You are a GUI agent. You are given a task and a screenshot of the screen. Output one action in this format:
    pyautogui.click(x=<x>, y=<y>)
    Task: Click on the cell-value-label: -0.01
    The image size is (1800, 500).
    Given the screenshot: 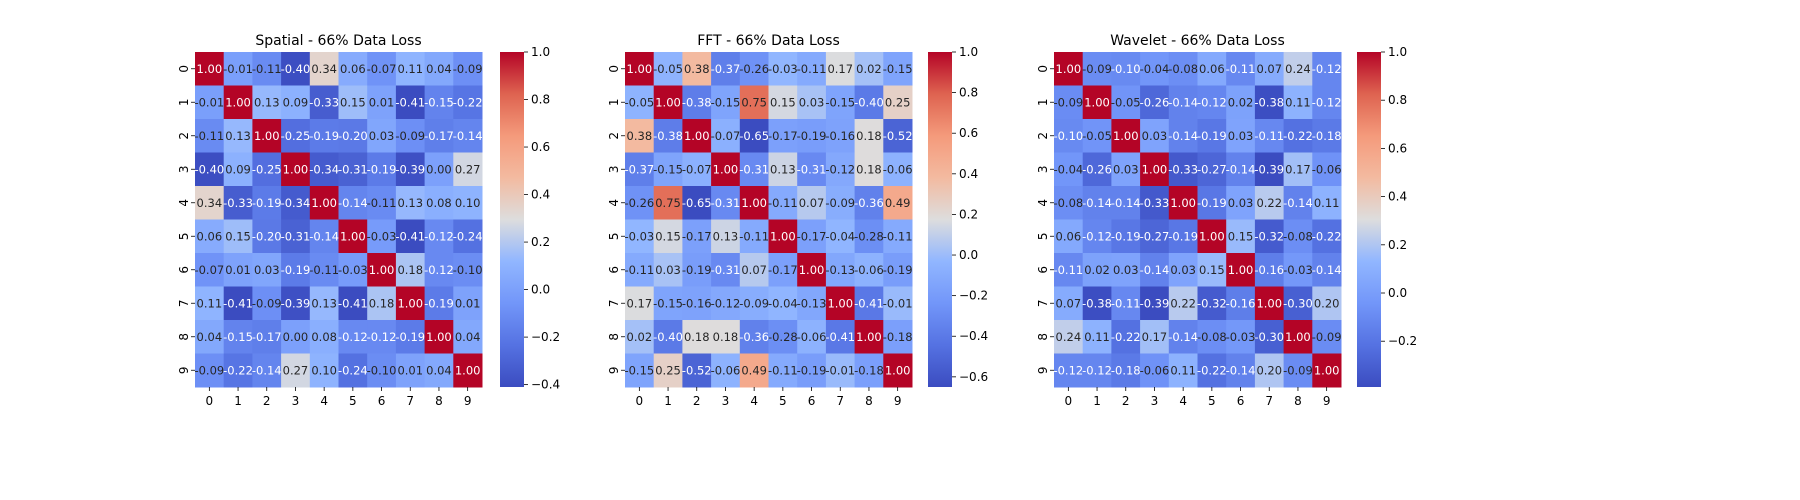 What is the action you would take?
    pyautogui.click(x=898, y=303)
    